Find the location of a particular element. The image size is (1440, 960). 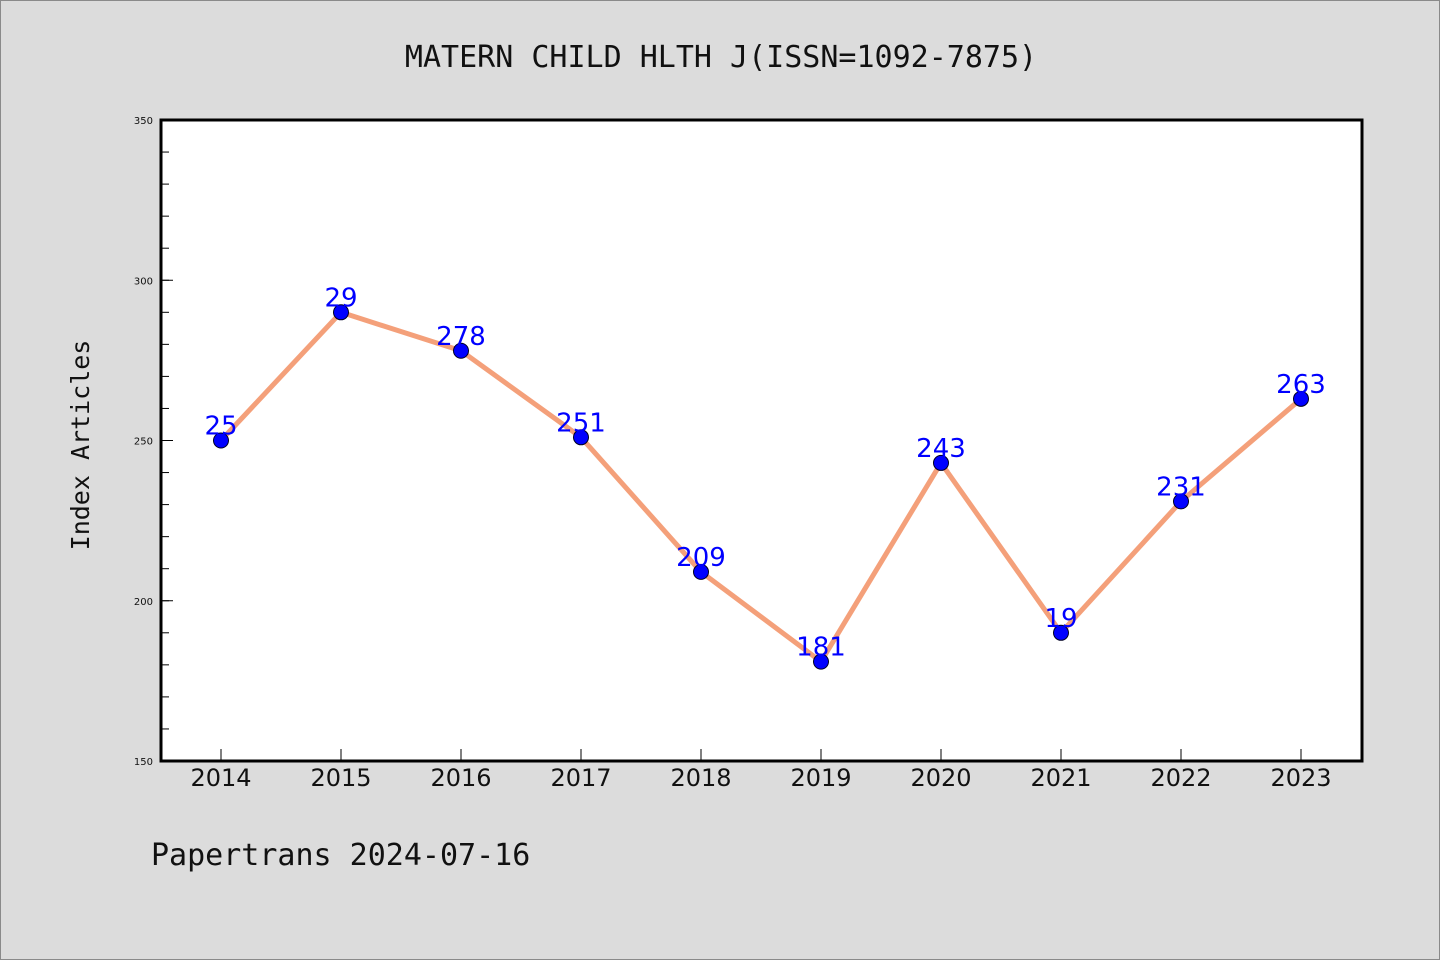

y-axis-label: Index Articles is located at coordinates (80, 445).